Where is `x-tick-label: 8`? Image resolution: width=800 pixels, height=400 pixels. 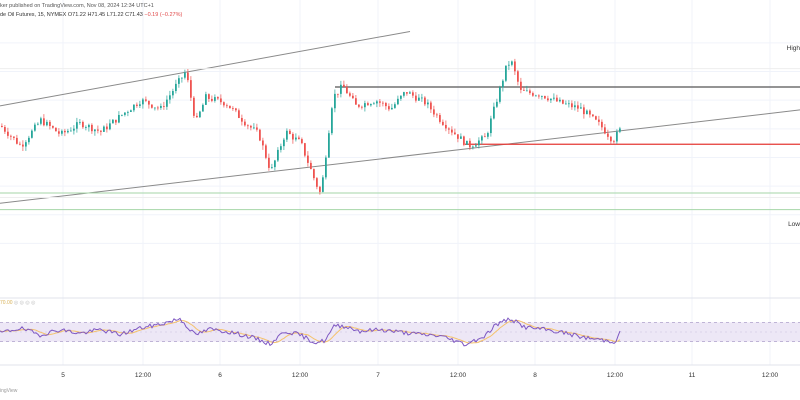 x-tick-label: 8 is located at coordinates (535, 375).